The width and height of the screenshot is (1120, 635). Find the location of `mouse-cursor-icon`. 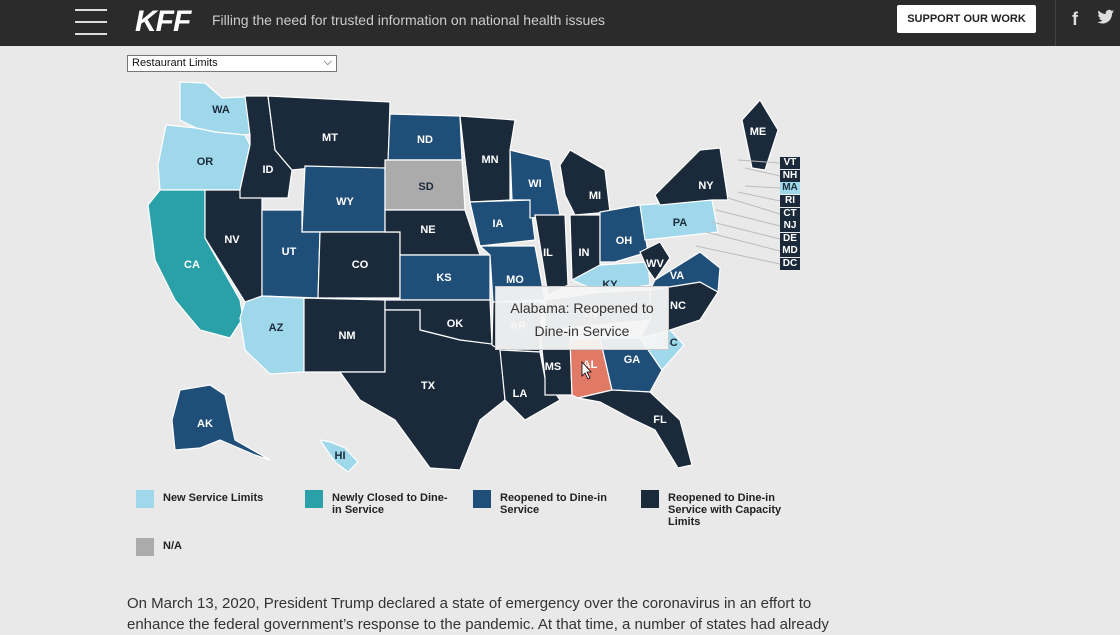

mouse-cursor-icon is located at coordinates (586, 370).